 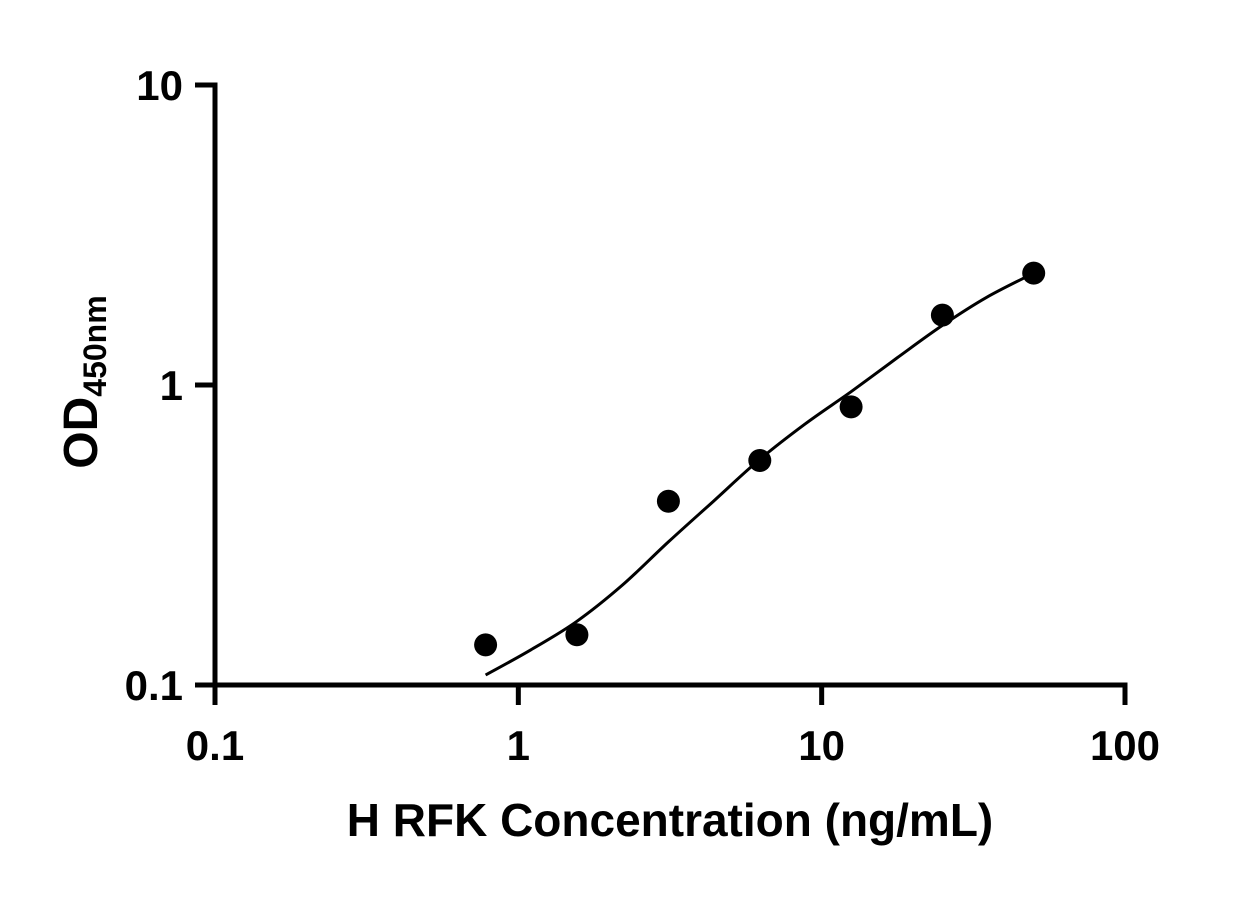 I want to click on x-tick-label: 1, so click(x=518, y=745).